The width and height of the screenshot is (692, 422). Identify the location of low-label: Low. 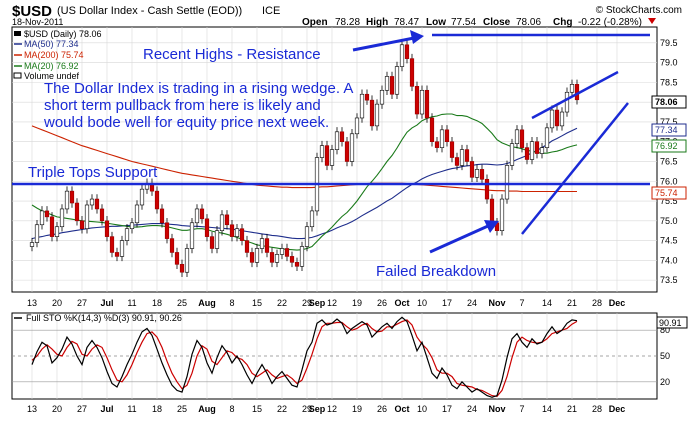
(436, 22).